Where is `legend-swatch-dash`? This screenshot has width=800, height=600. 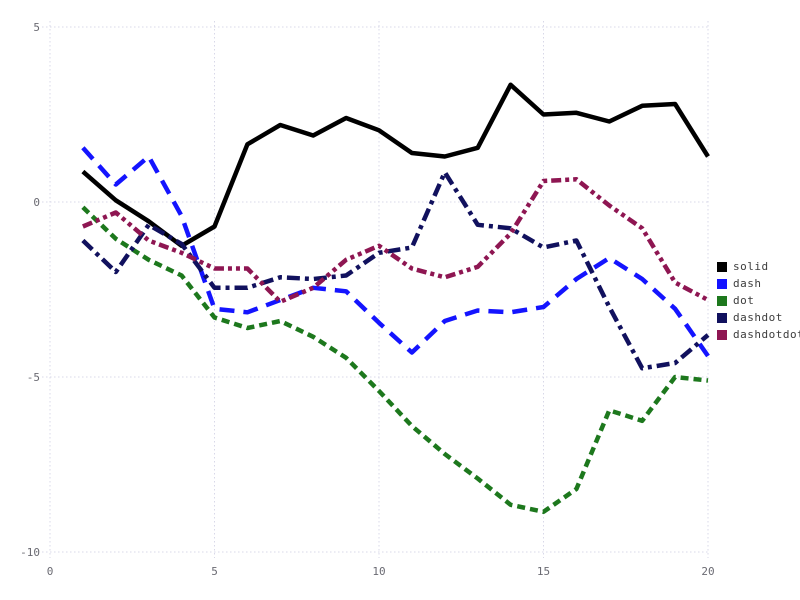 legend-swatch-dash is located at coordinates (722, 283).